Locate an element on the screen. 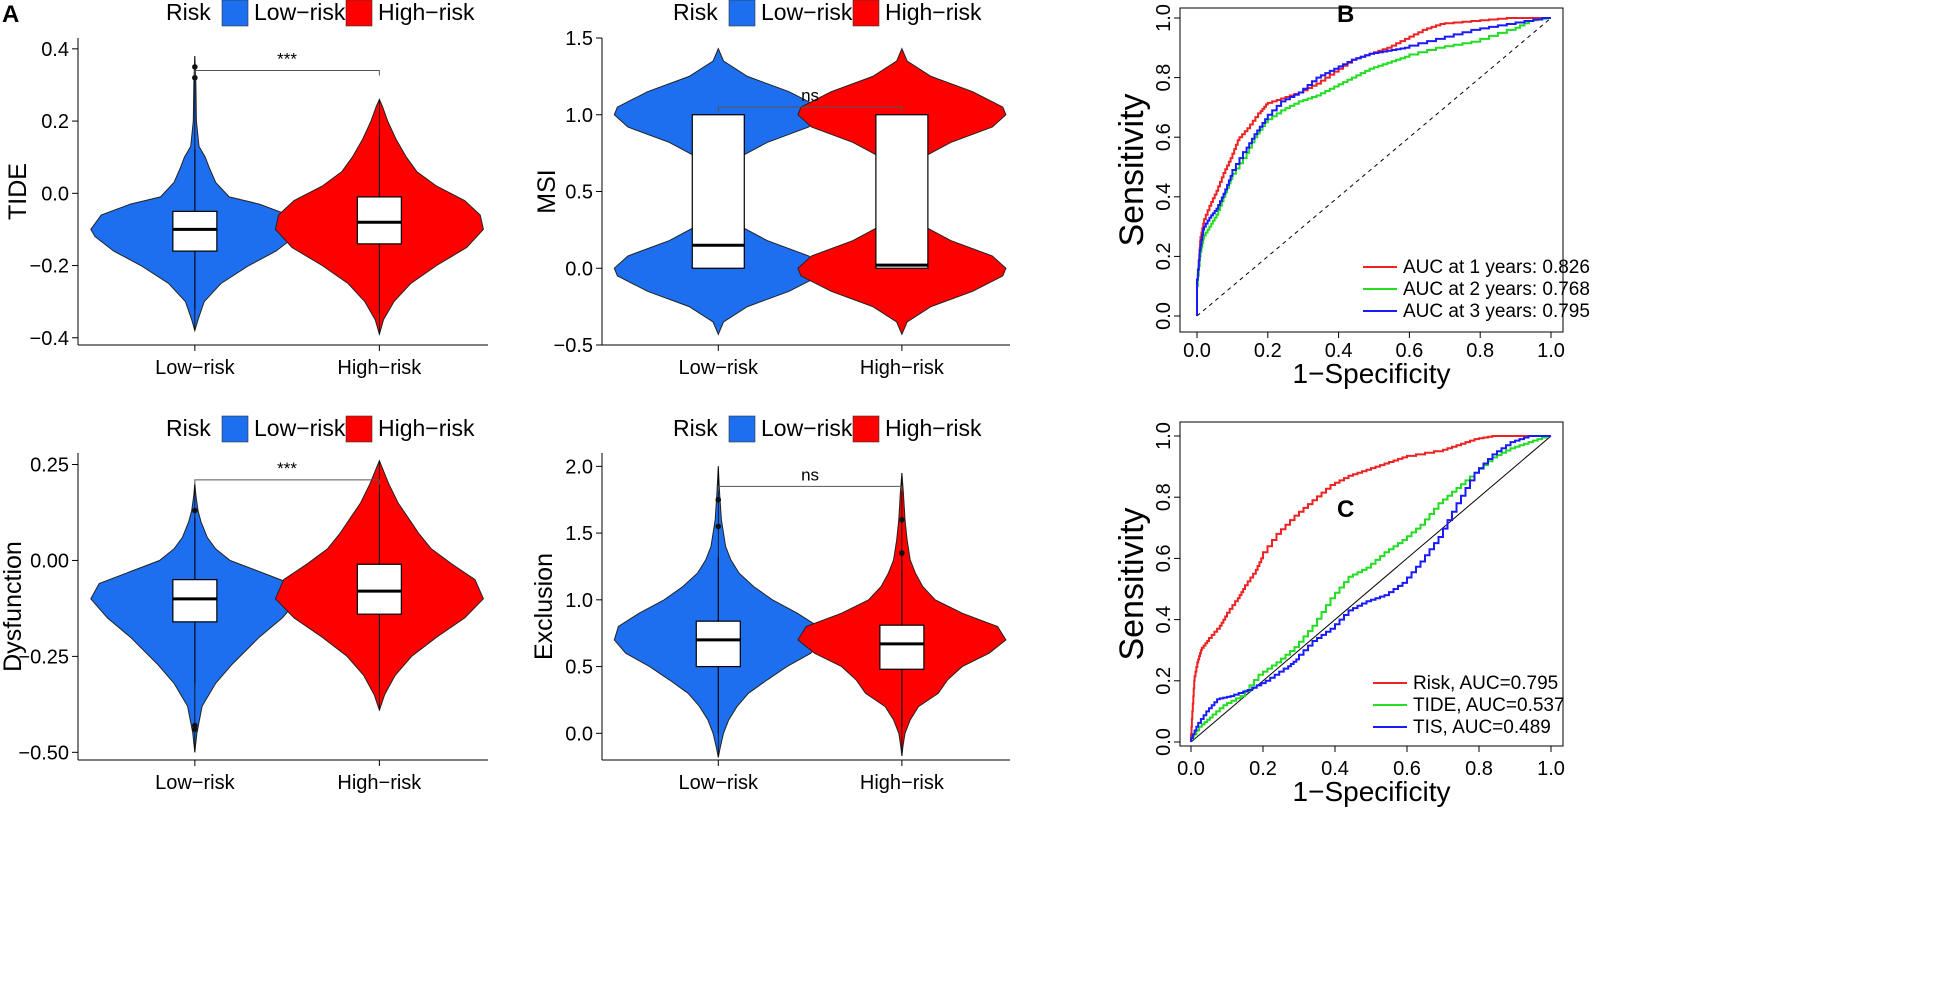 The height and width of the screenshot is (1001, 1949). panel-label-b: B is located at coordinates (1345, 14).